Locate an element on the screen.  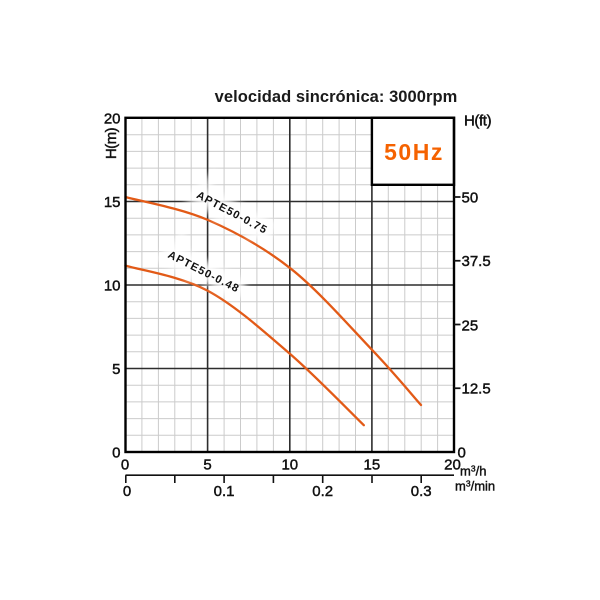
svg-text: 12.5 is located at coordinates (476, 389).